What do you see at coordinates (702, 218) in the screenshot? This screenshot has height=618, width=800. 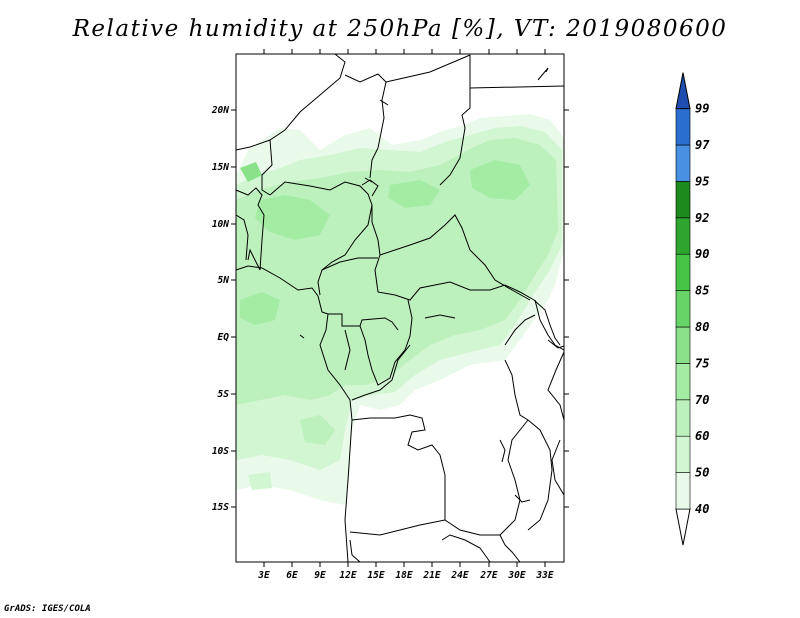 I see `colorbar-label: 92` at bounding box center [702, 218].